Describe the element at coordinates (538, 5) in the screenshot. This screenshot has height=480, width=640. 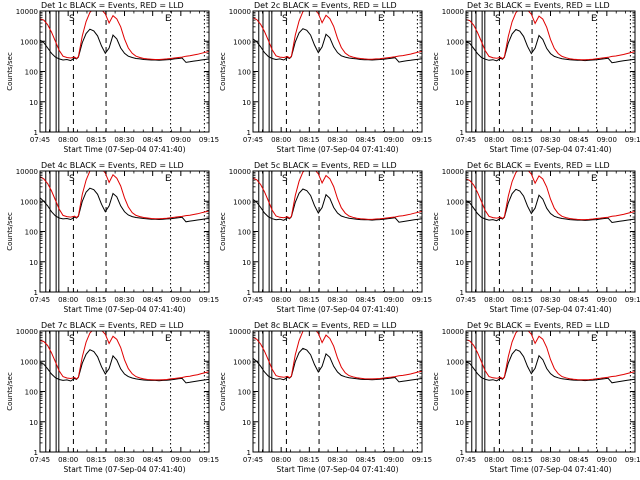
I see `panel-title: Det 3c BLACK = Events, RED = LLD` at that location.